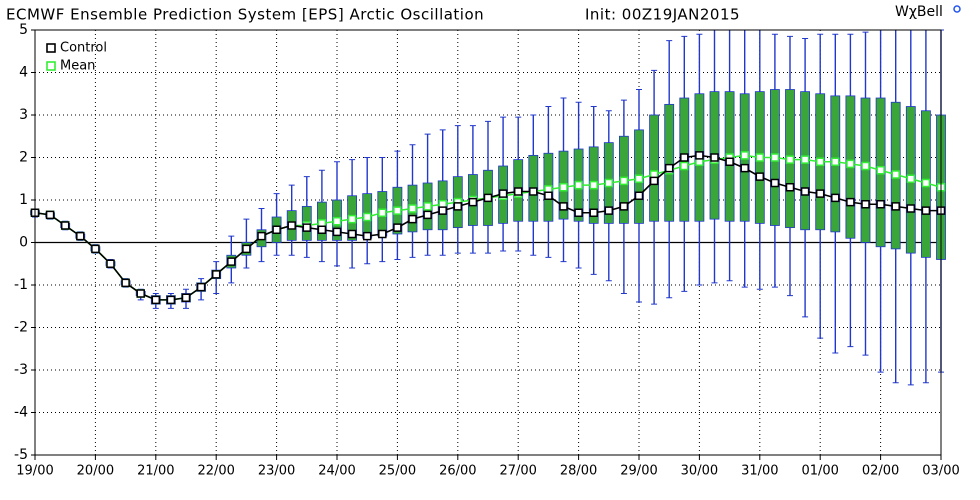 This screenshot has height=500, width=980. I want to click on x-tick-label: 02/00, so click(880, 471).